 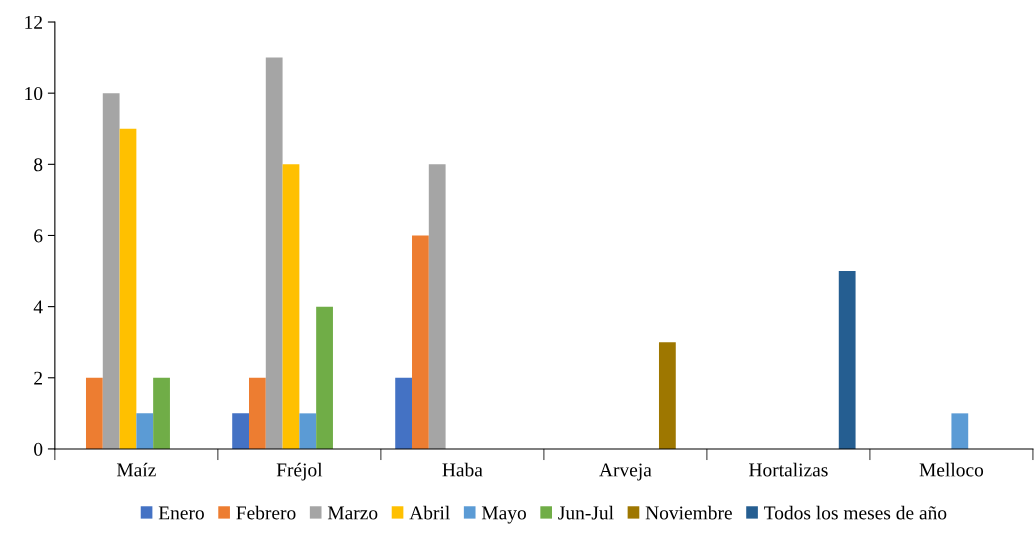 I want to click on y-tick-label: 10, so click(x=34, y=93).